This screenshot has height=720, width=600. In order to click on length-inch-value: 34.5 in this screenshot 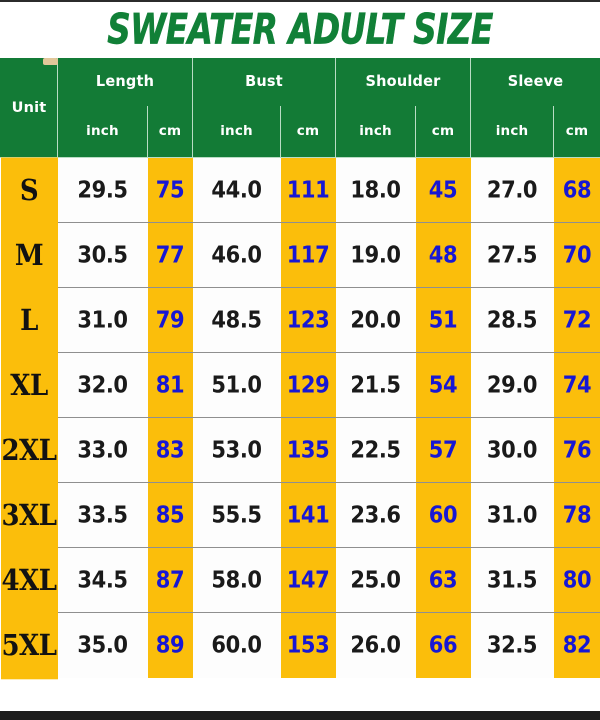, I will do `click(102, 580)`.